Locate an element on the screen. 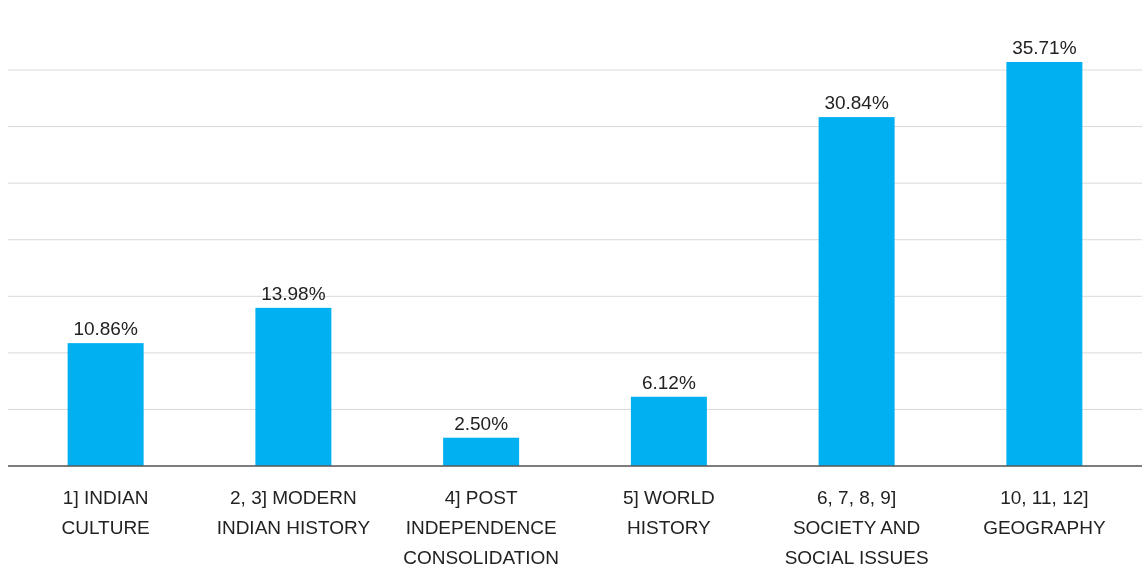  x-tick-label: 4] POST INDEPENDENCE CONSOLIDATION is located at coordinates (481, 527).